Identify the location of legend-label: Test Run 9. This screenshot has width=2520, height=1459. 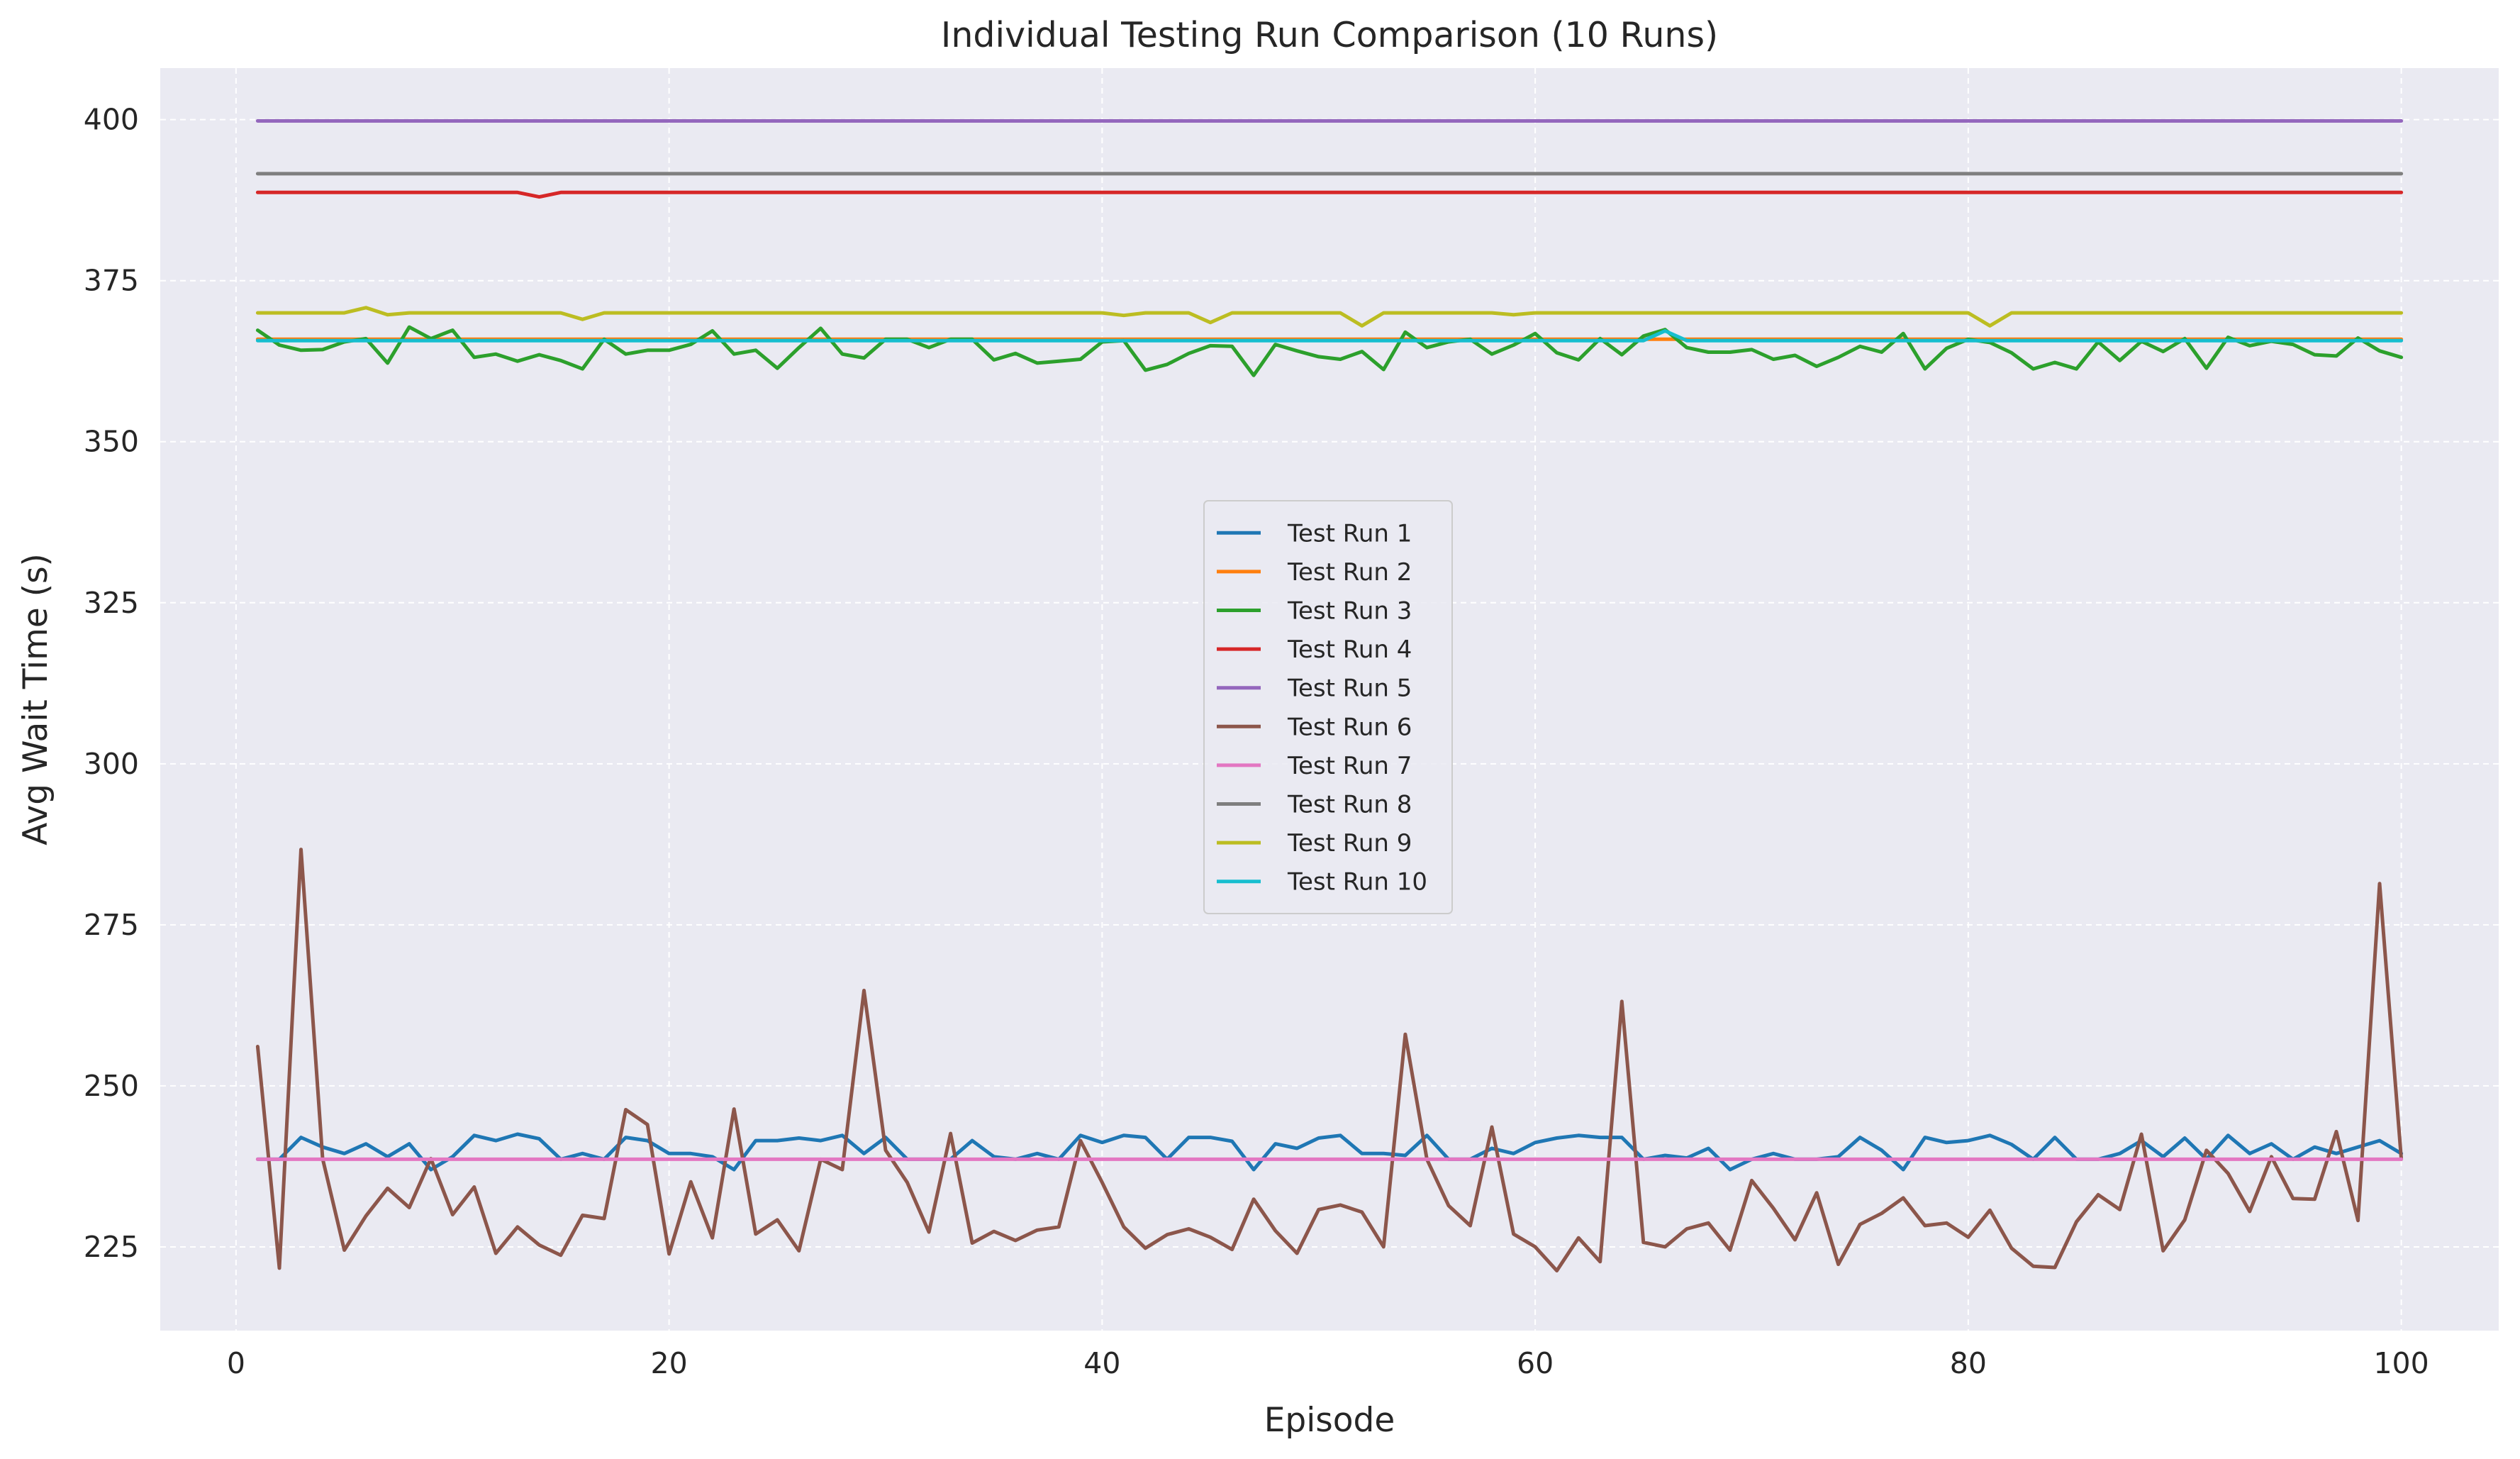
(1349, 843).